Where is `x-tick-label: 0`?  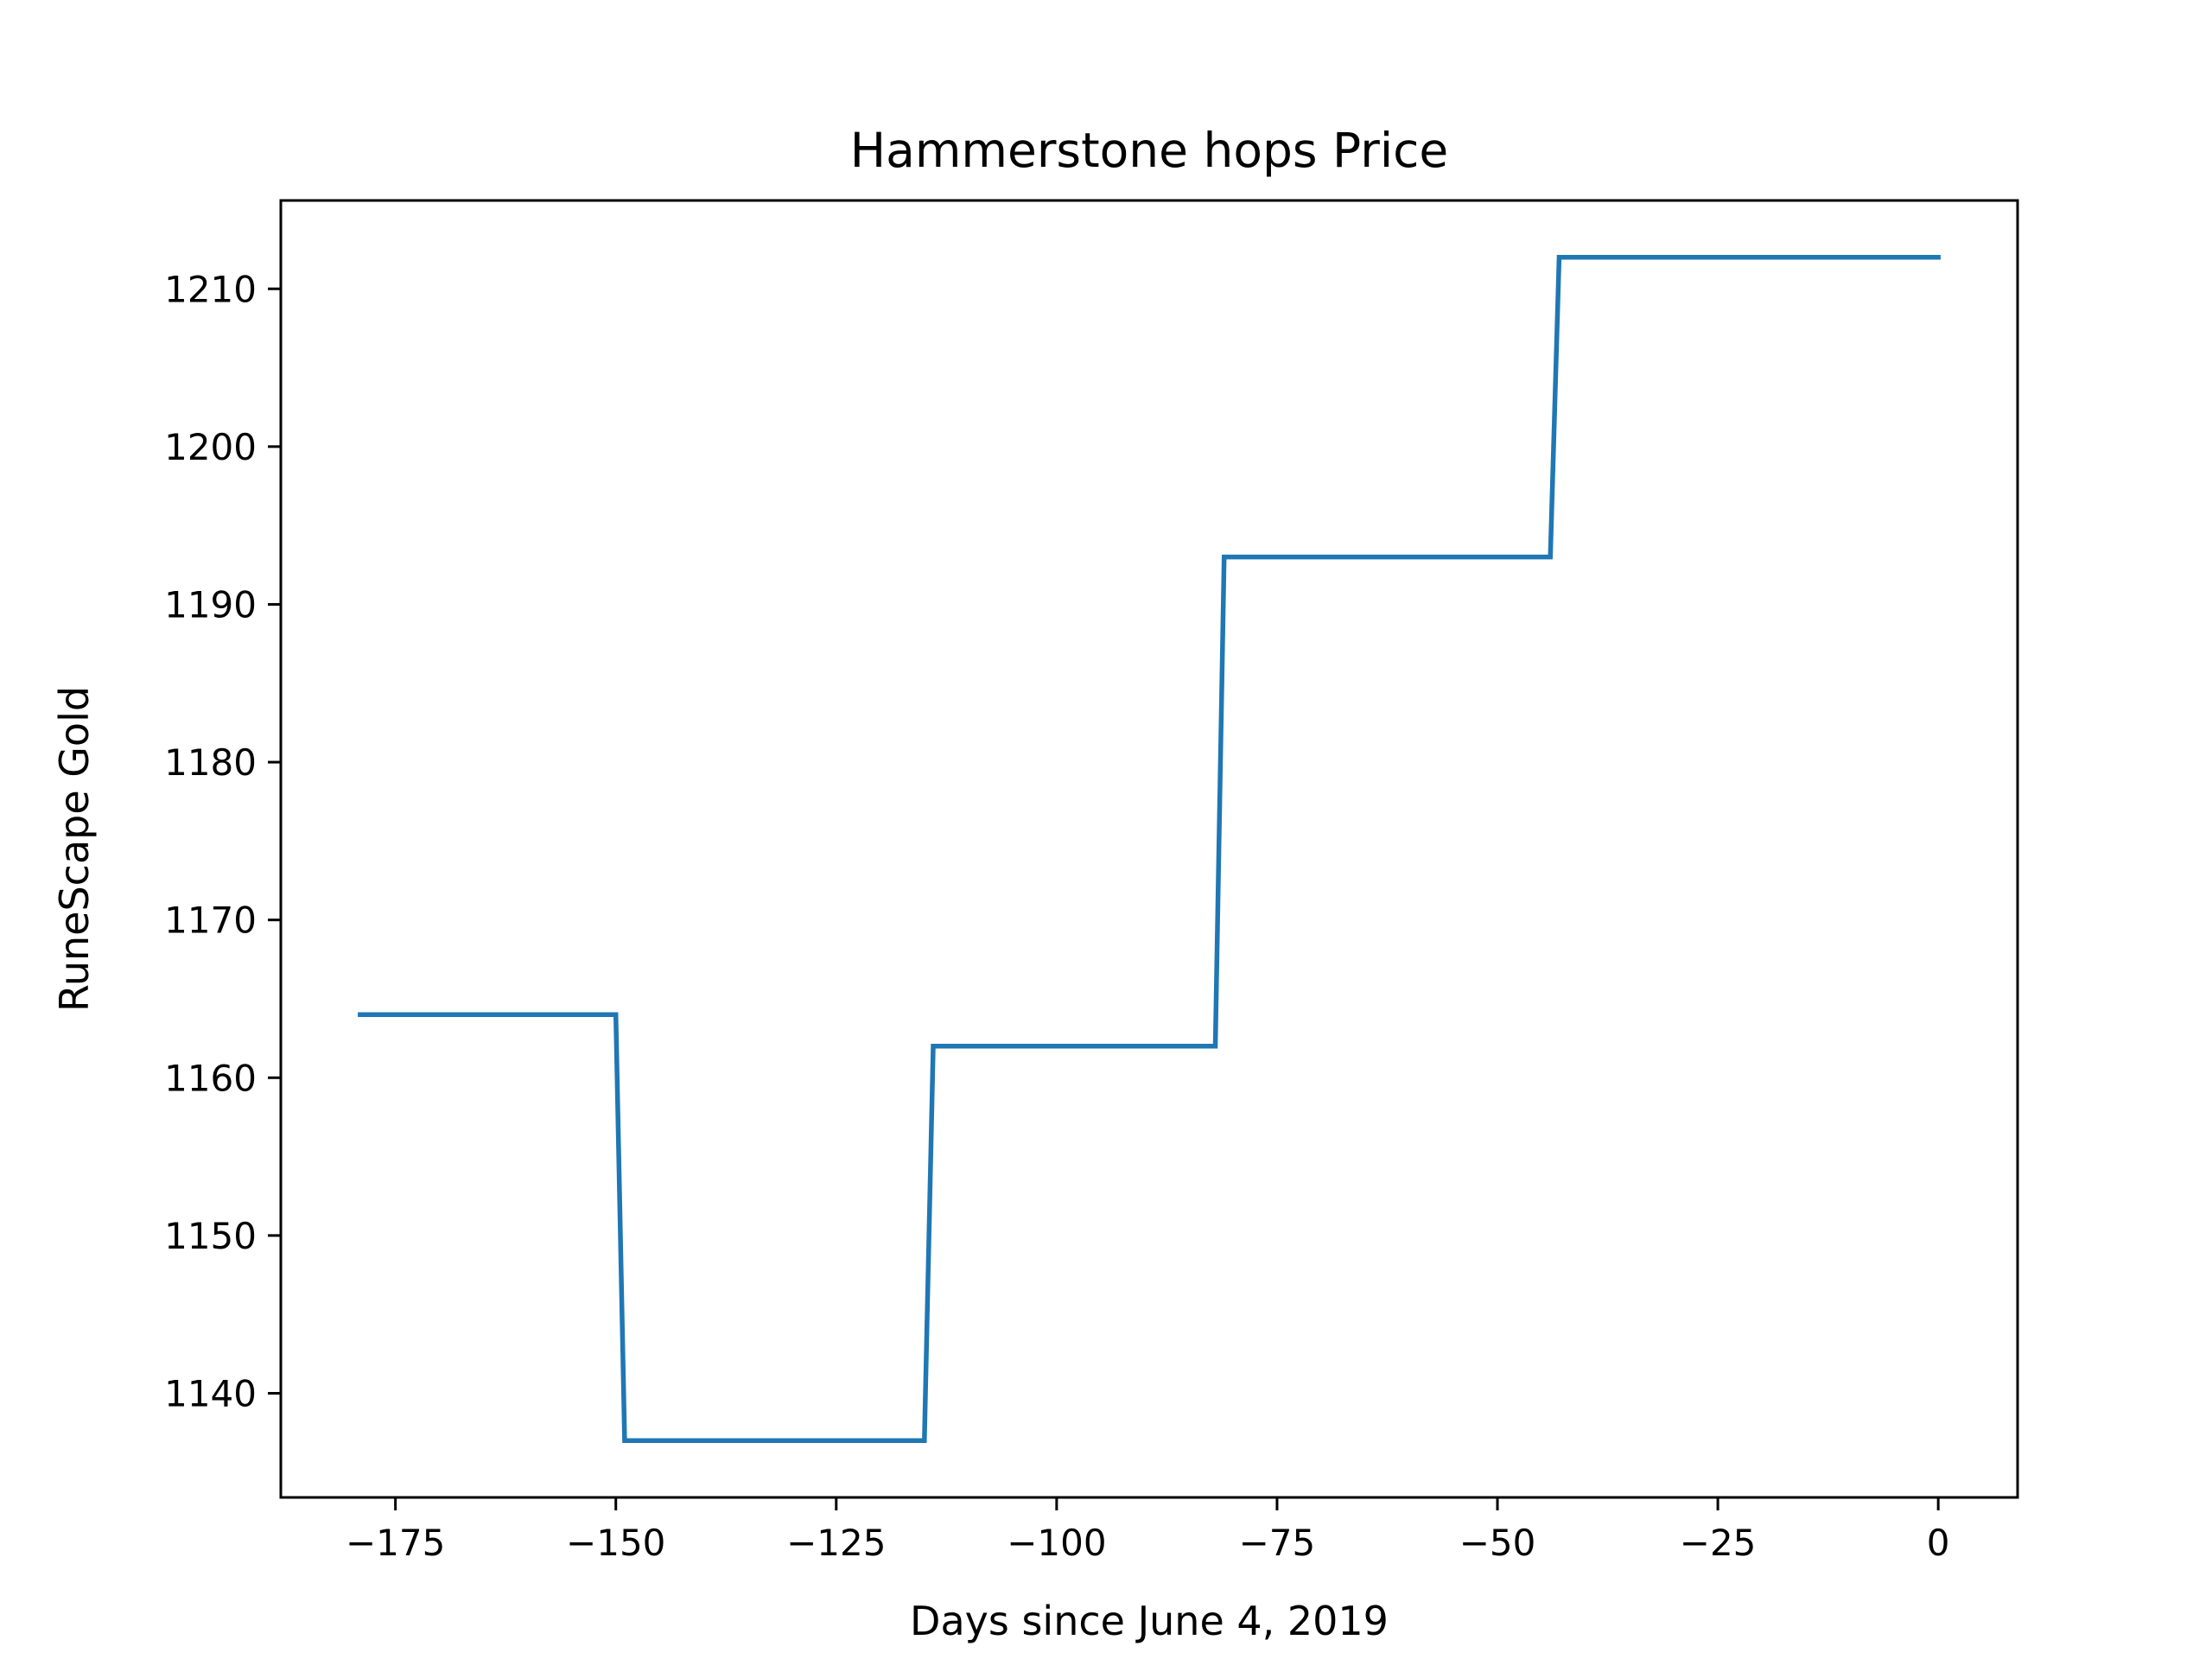 x-tick-label: 0 is located at coordinates (1938, 1543).